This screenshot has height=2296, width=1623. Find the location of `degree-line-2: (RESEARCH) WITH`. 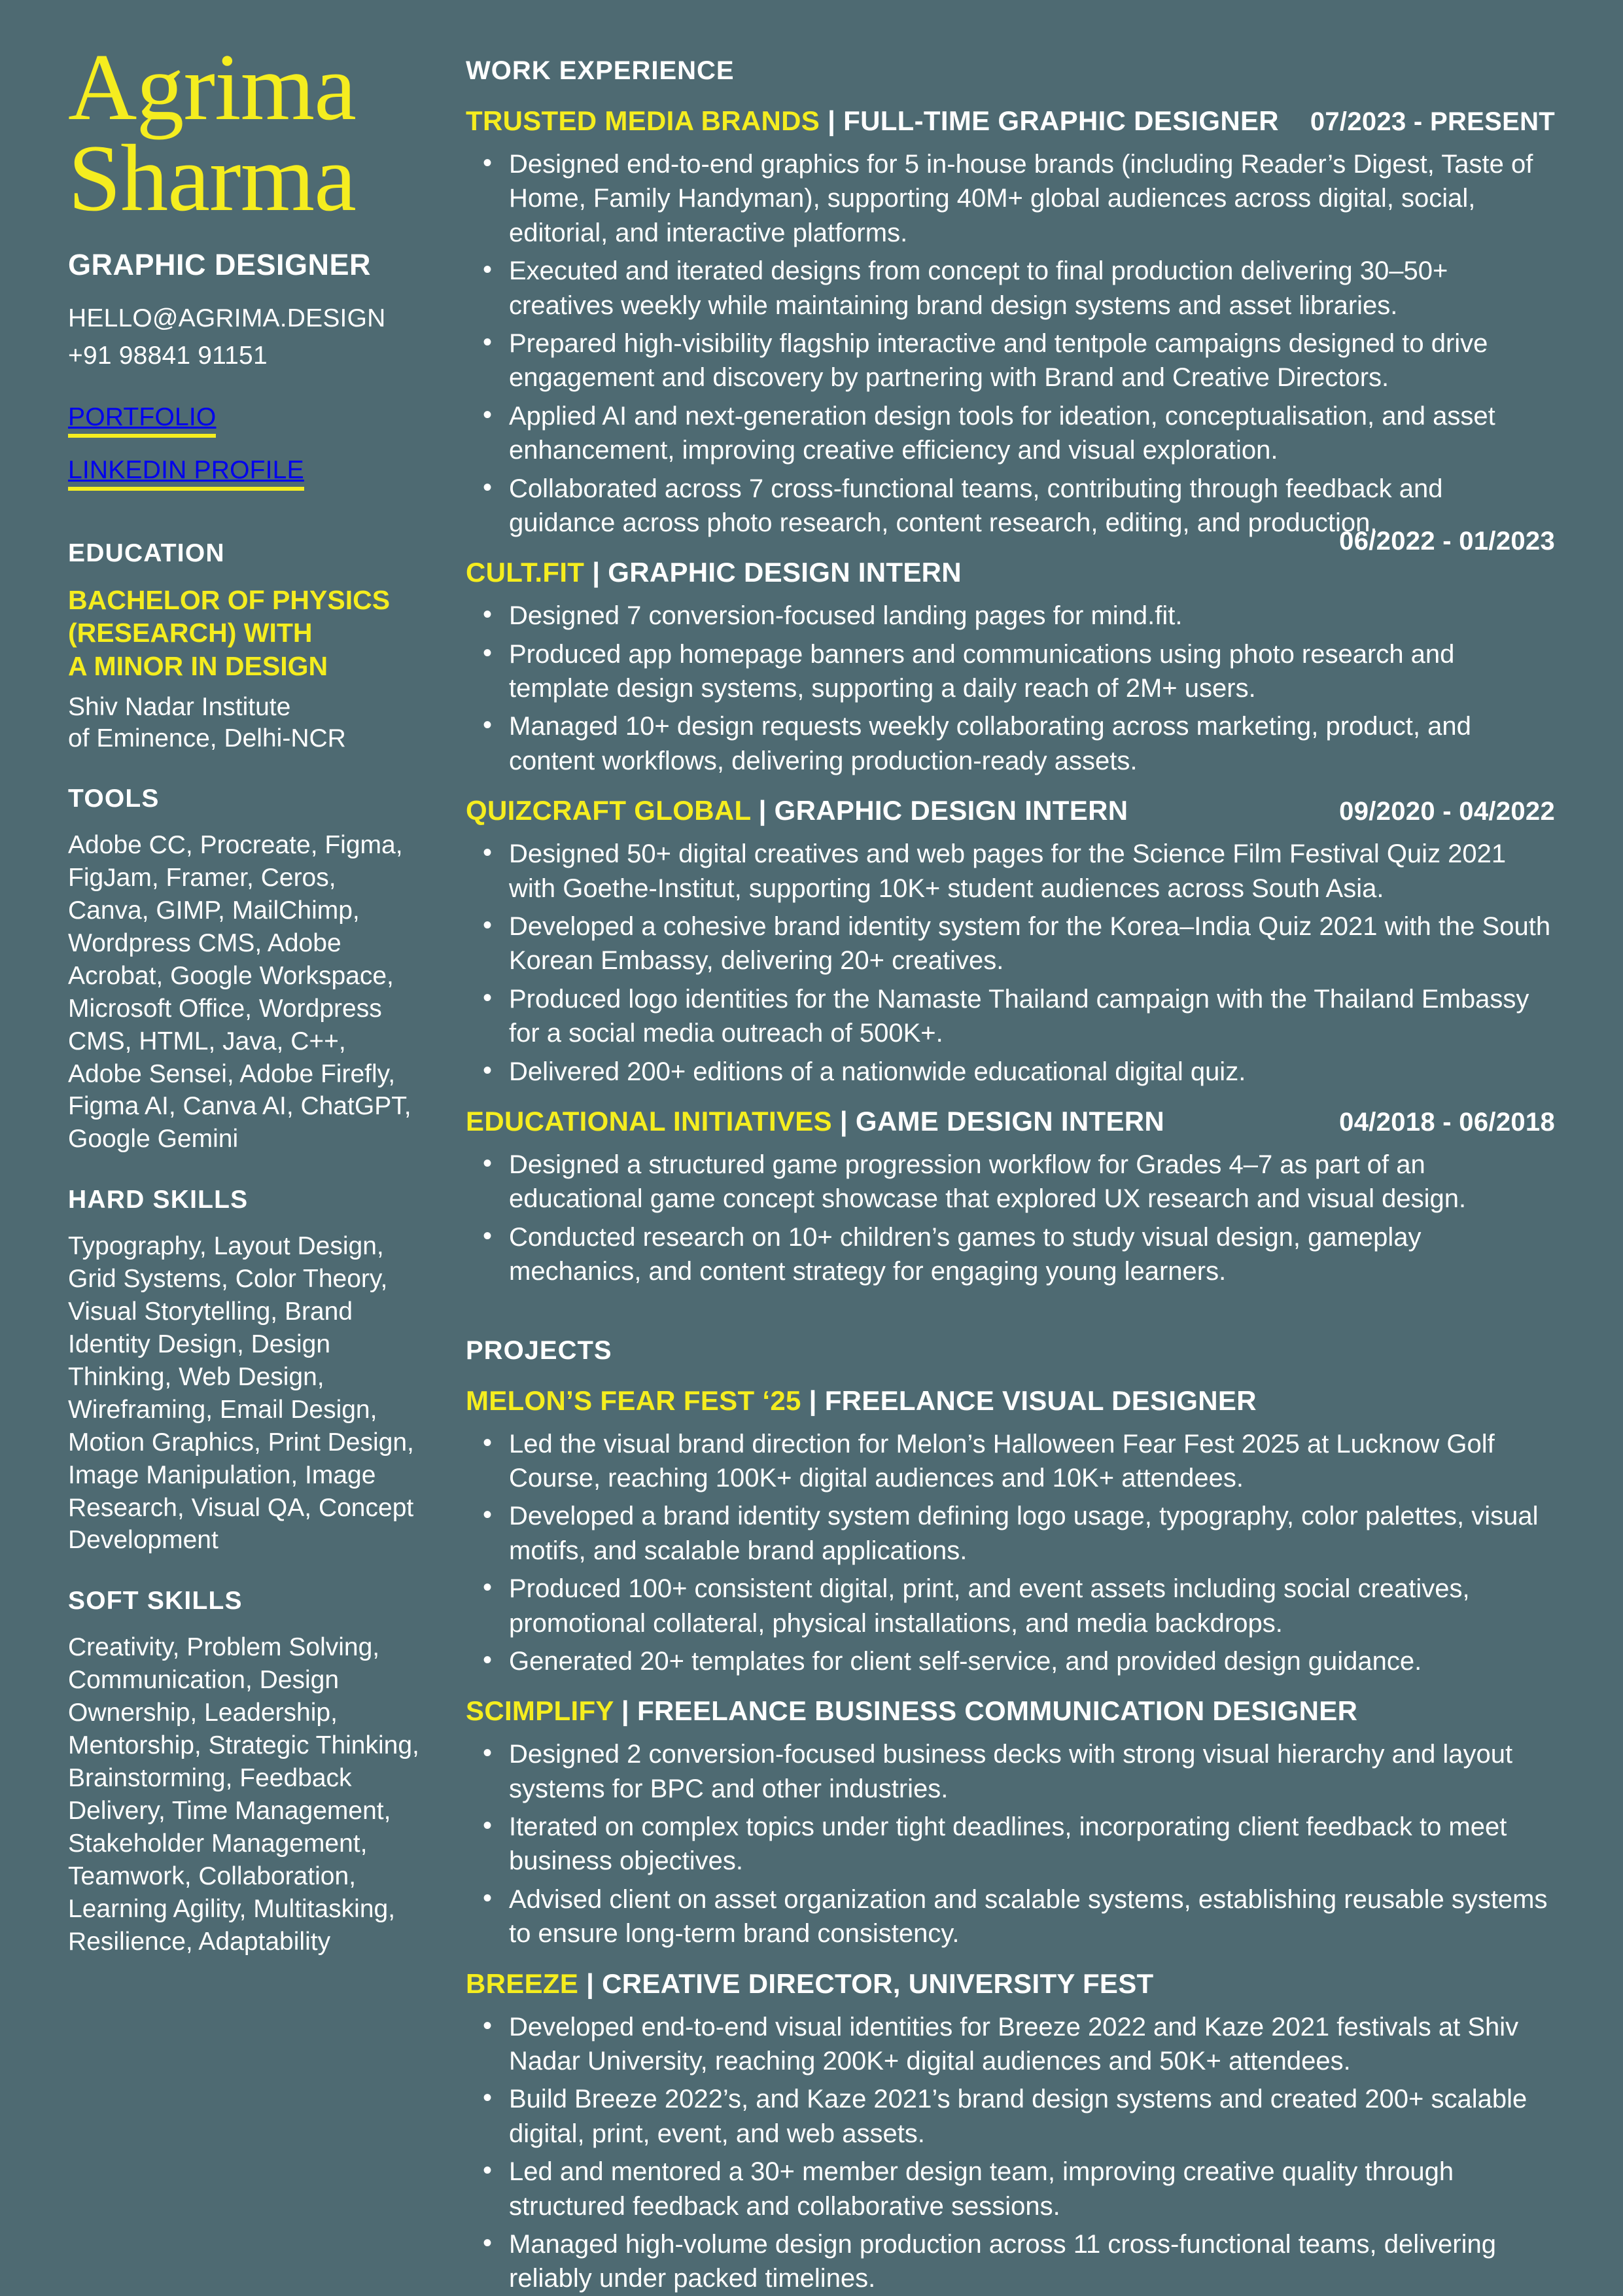

degree-line-2: (RESEARCH) WITH is located at coordinates (191, 633).